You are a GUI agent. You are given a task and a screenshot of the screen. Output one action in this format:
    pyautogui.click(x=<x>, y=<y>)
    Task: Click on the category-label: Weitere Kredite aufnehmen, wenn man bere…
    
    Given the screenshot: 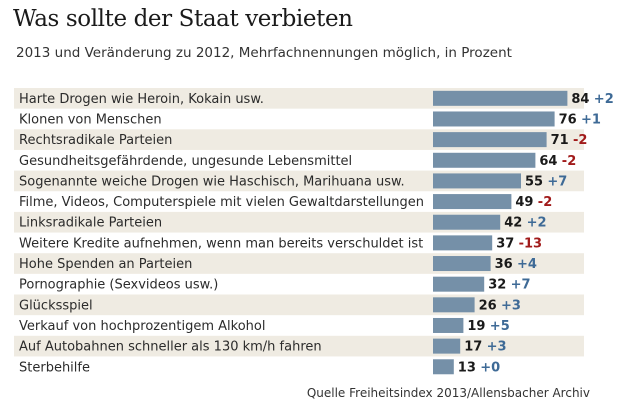 What is the action you would take?
    pyautogui.click(x=221, y=243)
    